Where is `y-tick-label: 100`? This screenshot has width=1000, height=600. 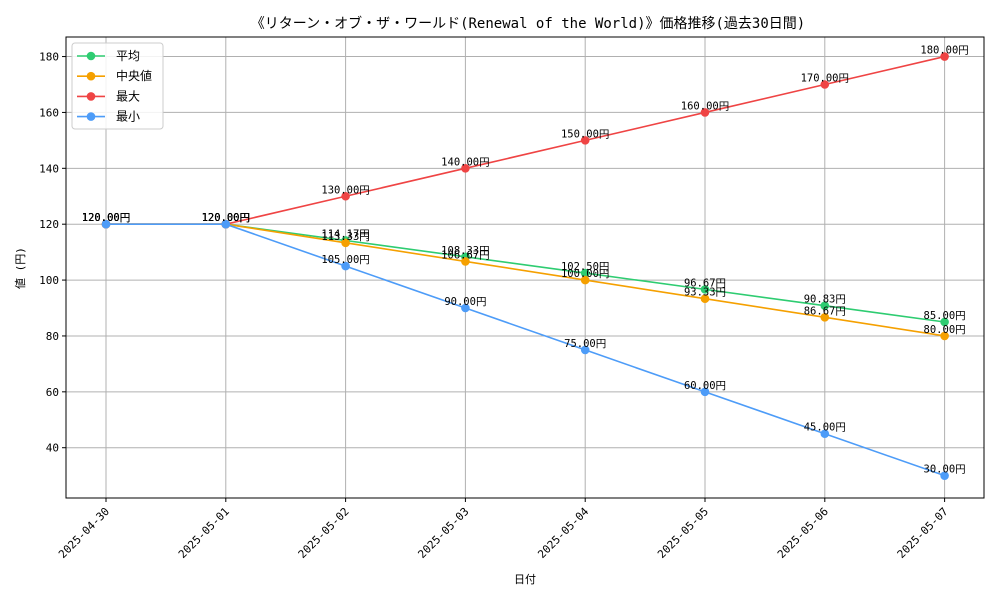
y-tick-label: 100 is located at coordinates (49, 280).